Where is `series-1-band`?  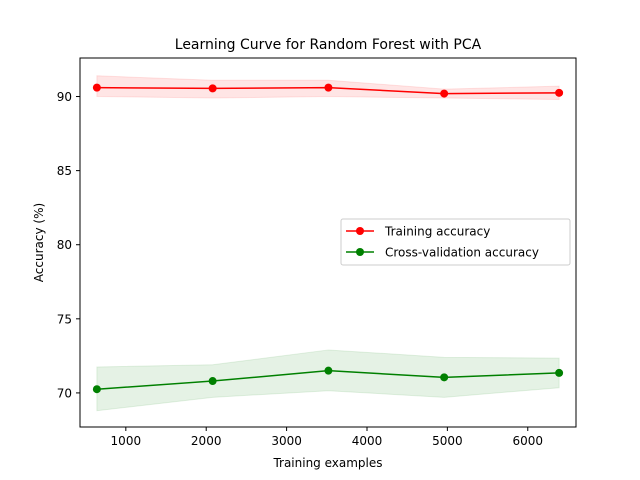 series-1-band is located at coordinates (328, 380).